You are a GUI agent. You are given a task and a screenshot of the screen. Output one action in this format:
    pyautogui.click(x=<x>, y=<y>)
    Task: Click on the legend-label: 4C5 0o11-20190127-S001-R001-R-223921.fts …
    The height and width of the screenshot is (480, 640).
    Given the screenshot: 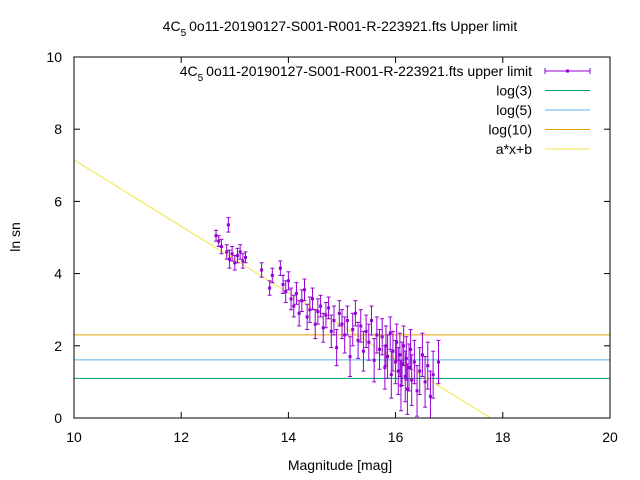 What is the action you would take?
    pyautogui.click(x=356, y=73)
    